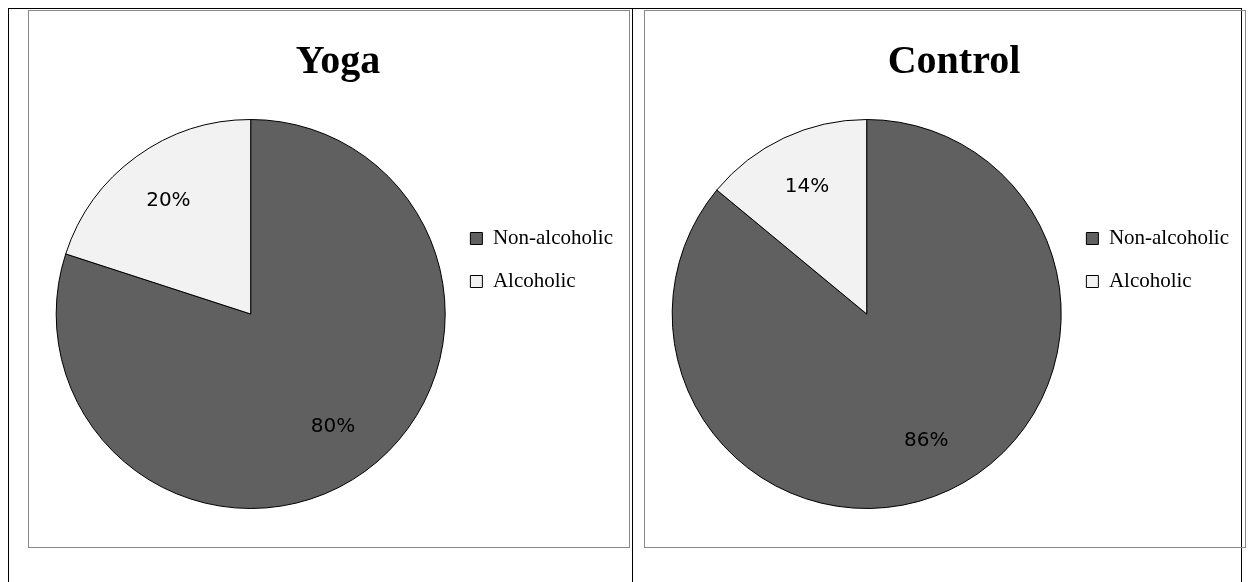 The image size is (1248, 582). What do you see at coordinates (926, 438) in the screenshot?
I see `data-label: 86%` at bounding box center [926, 438].